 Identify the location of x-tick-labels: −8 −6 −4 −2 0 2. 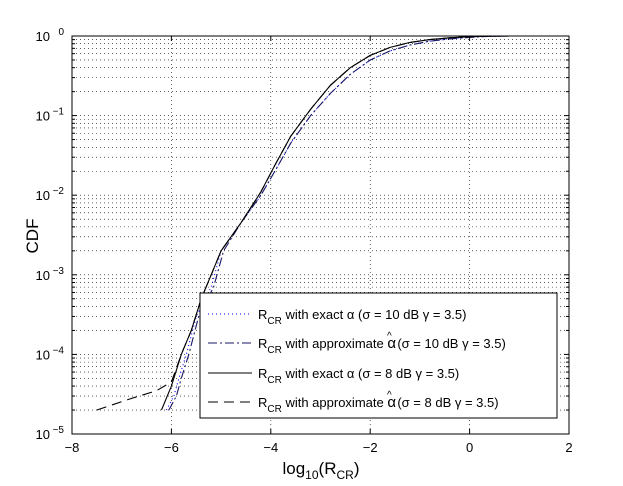
(319, 447).